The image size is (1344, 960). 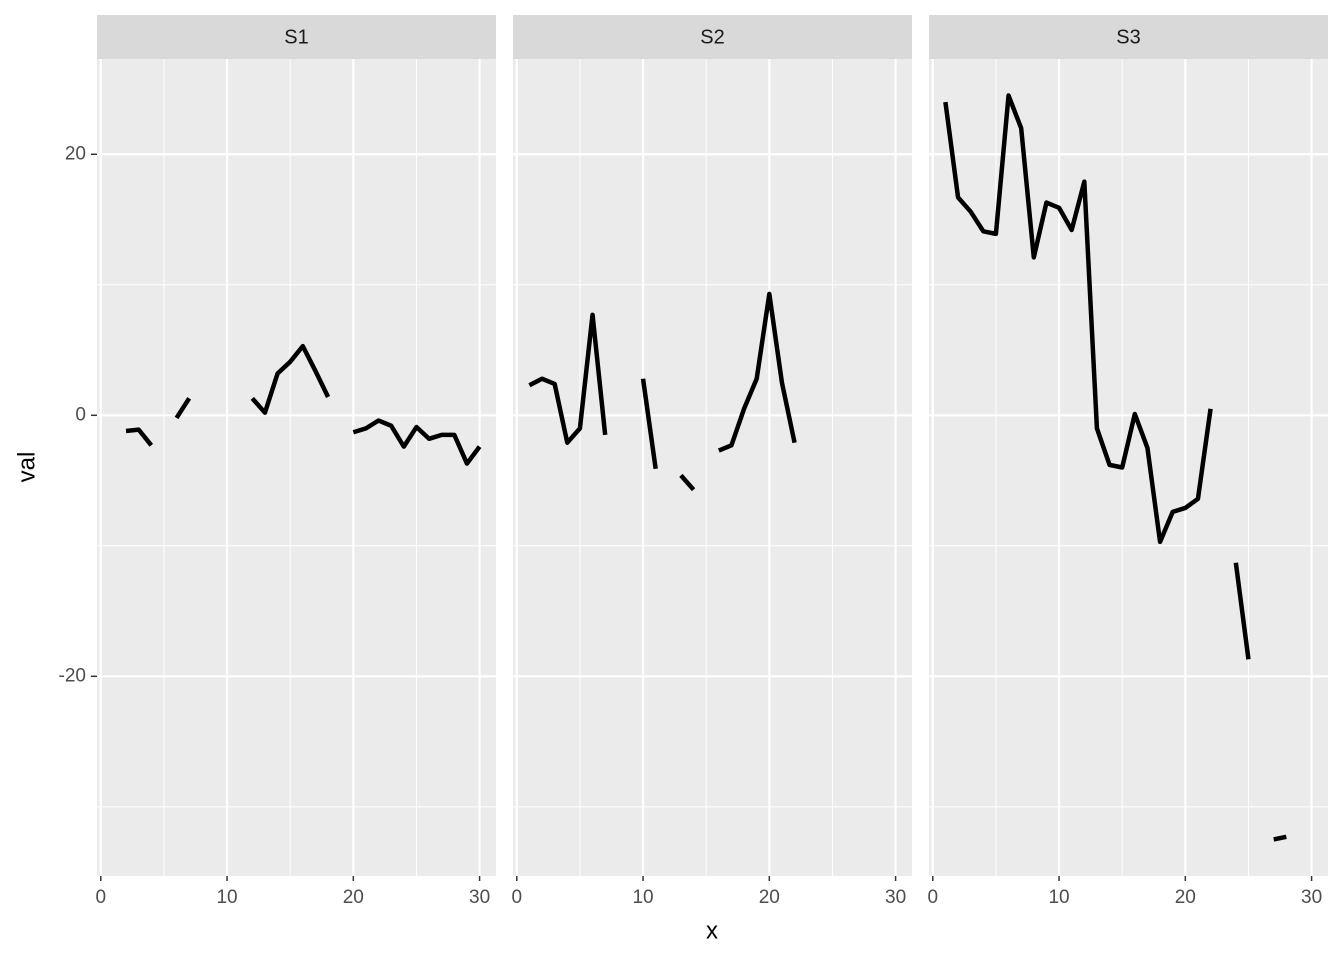 What do you see at coordinates (75, 153) in the screenshot?
I see `y-tick-label: 20` at bounding box center [75, 153].